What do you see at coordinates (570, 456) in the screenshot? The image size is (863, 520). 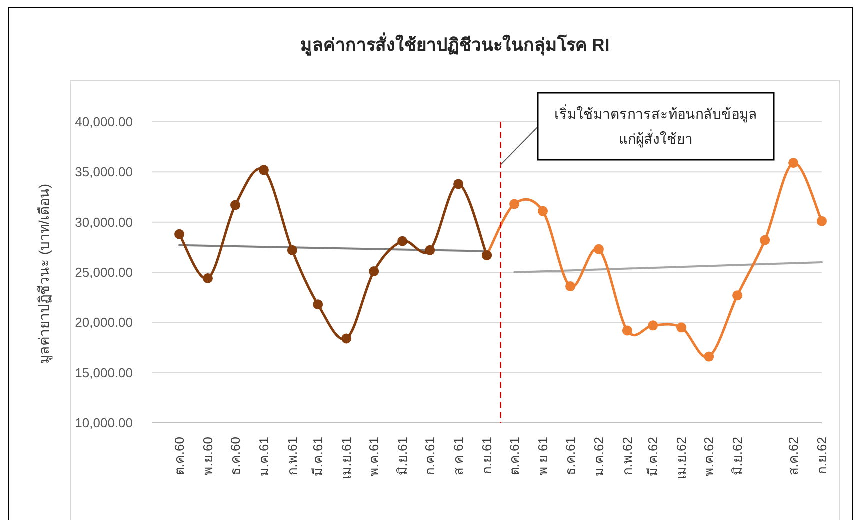 I see `x-tick-label: ธ.ค.61` at bounding box center [570, 456].